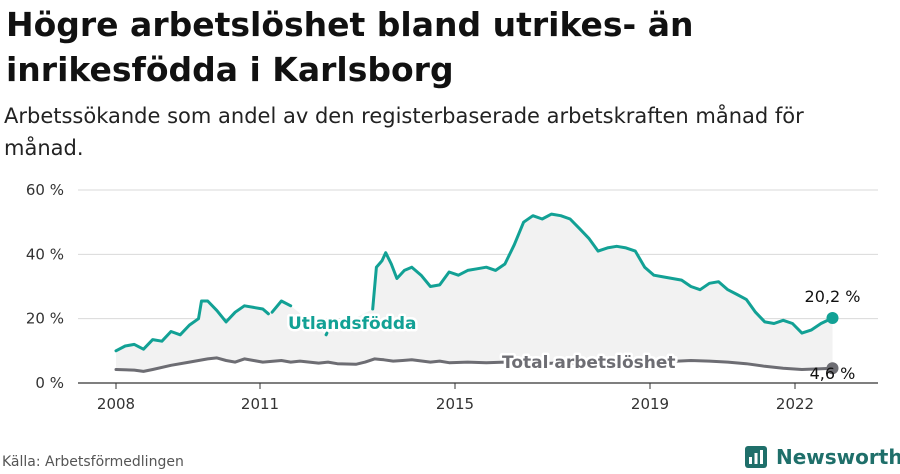  What do you see at coordinates (832, 368) in the screenshot?
I see `series-end-dot-total` at bounding box center [832, 368].